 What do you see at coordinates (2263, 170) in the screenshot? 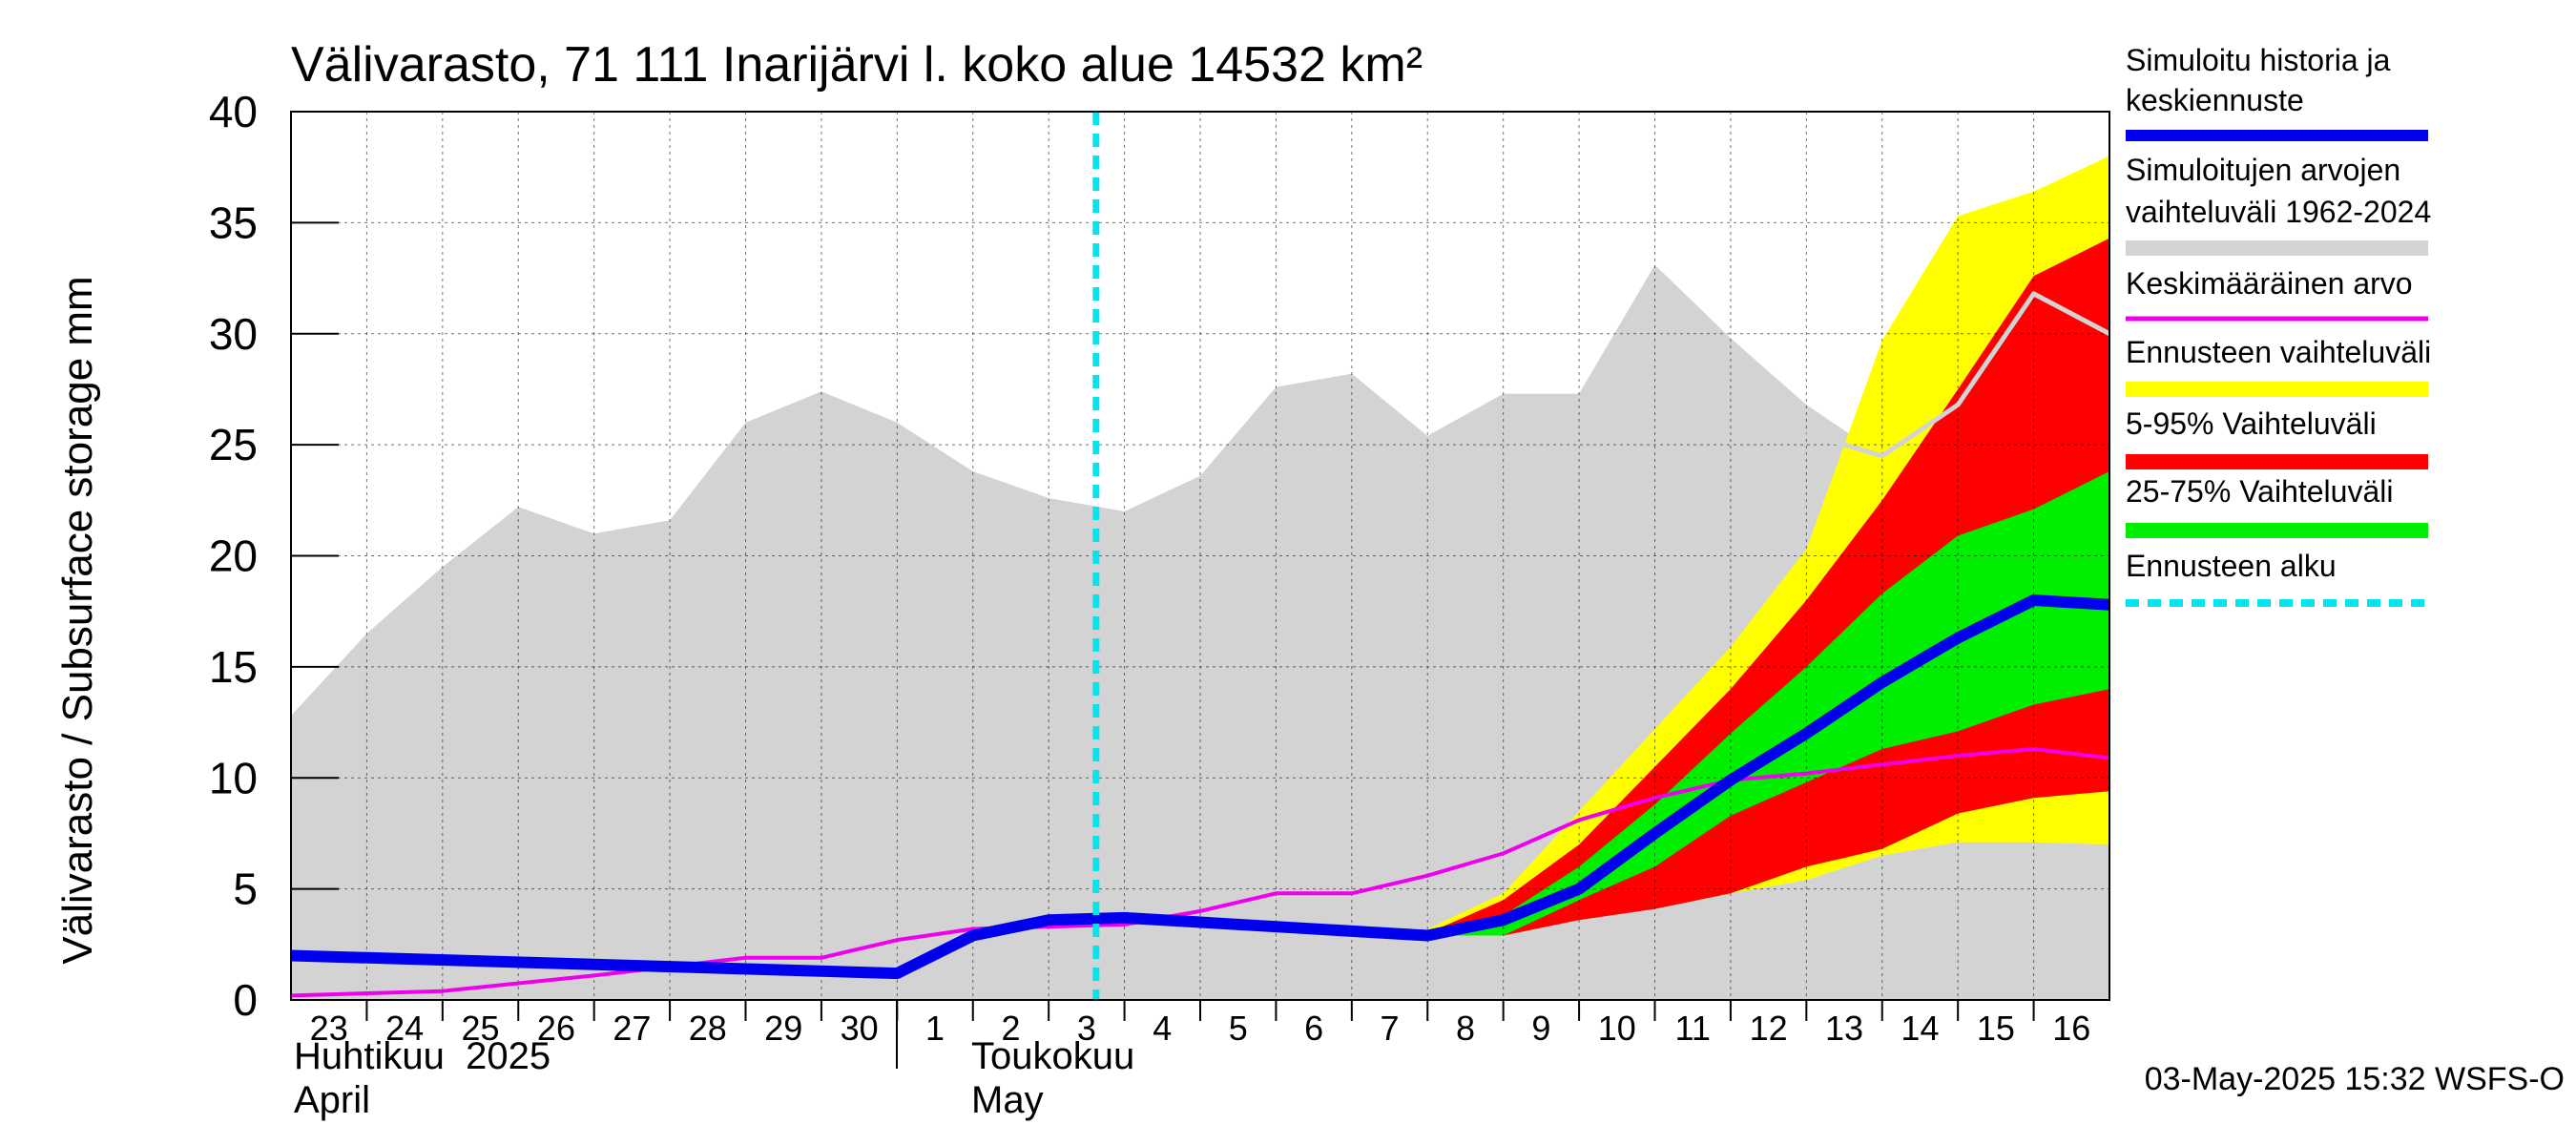
I see `legend-label: Simuloitujen arvojen` at bounding box center [2263, 170].